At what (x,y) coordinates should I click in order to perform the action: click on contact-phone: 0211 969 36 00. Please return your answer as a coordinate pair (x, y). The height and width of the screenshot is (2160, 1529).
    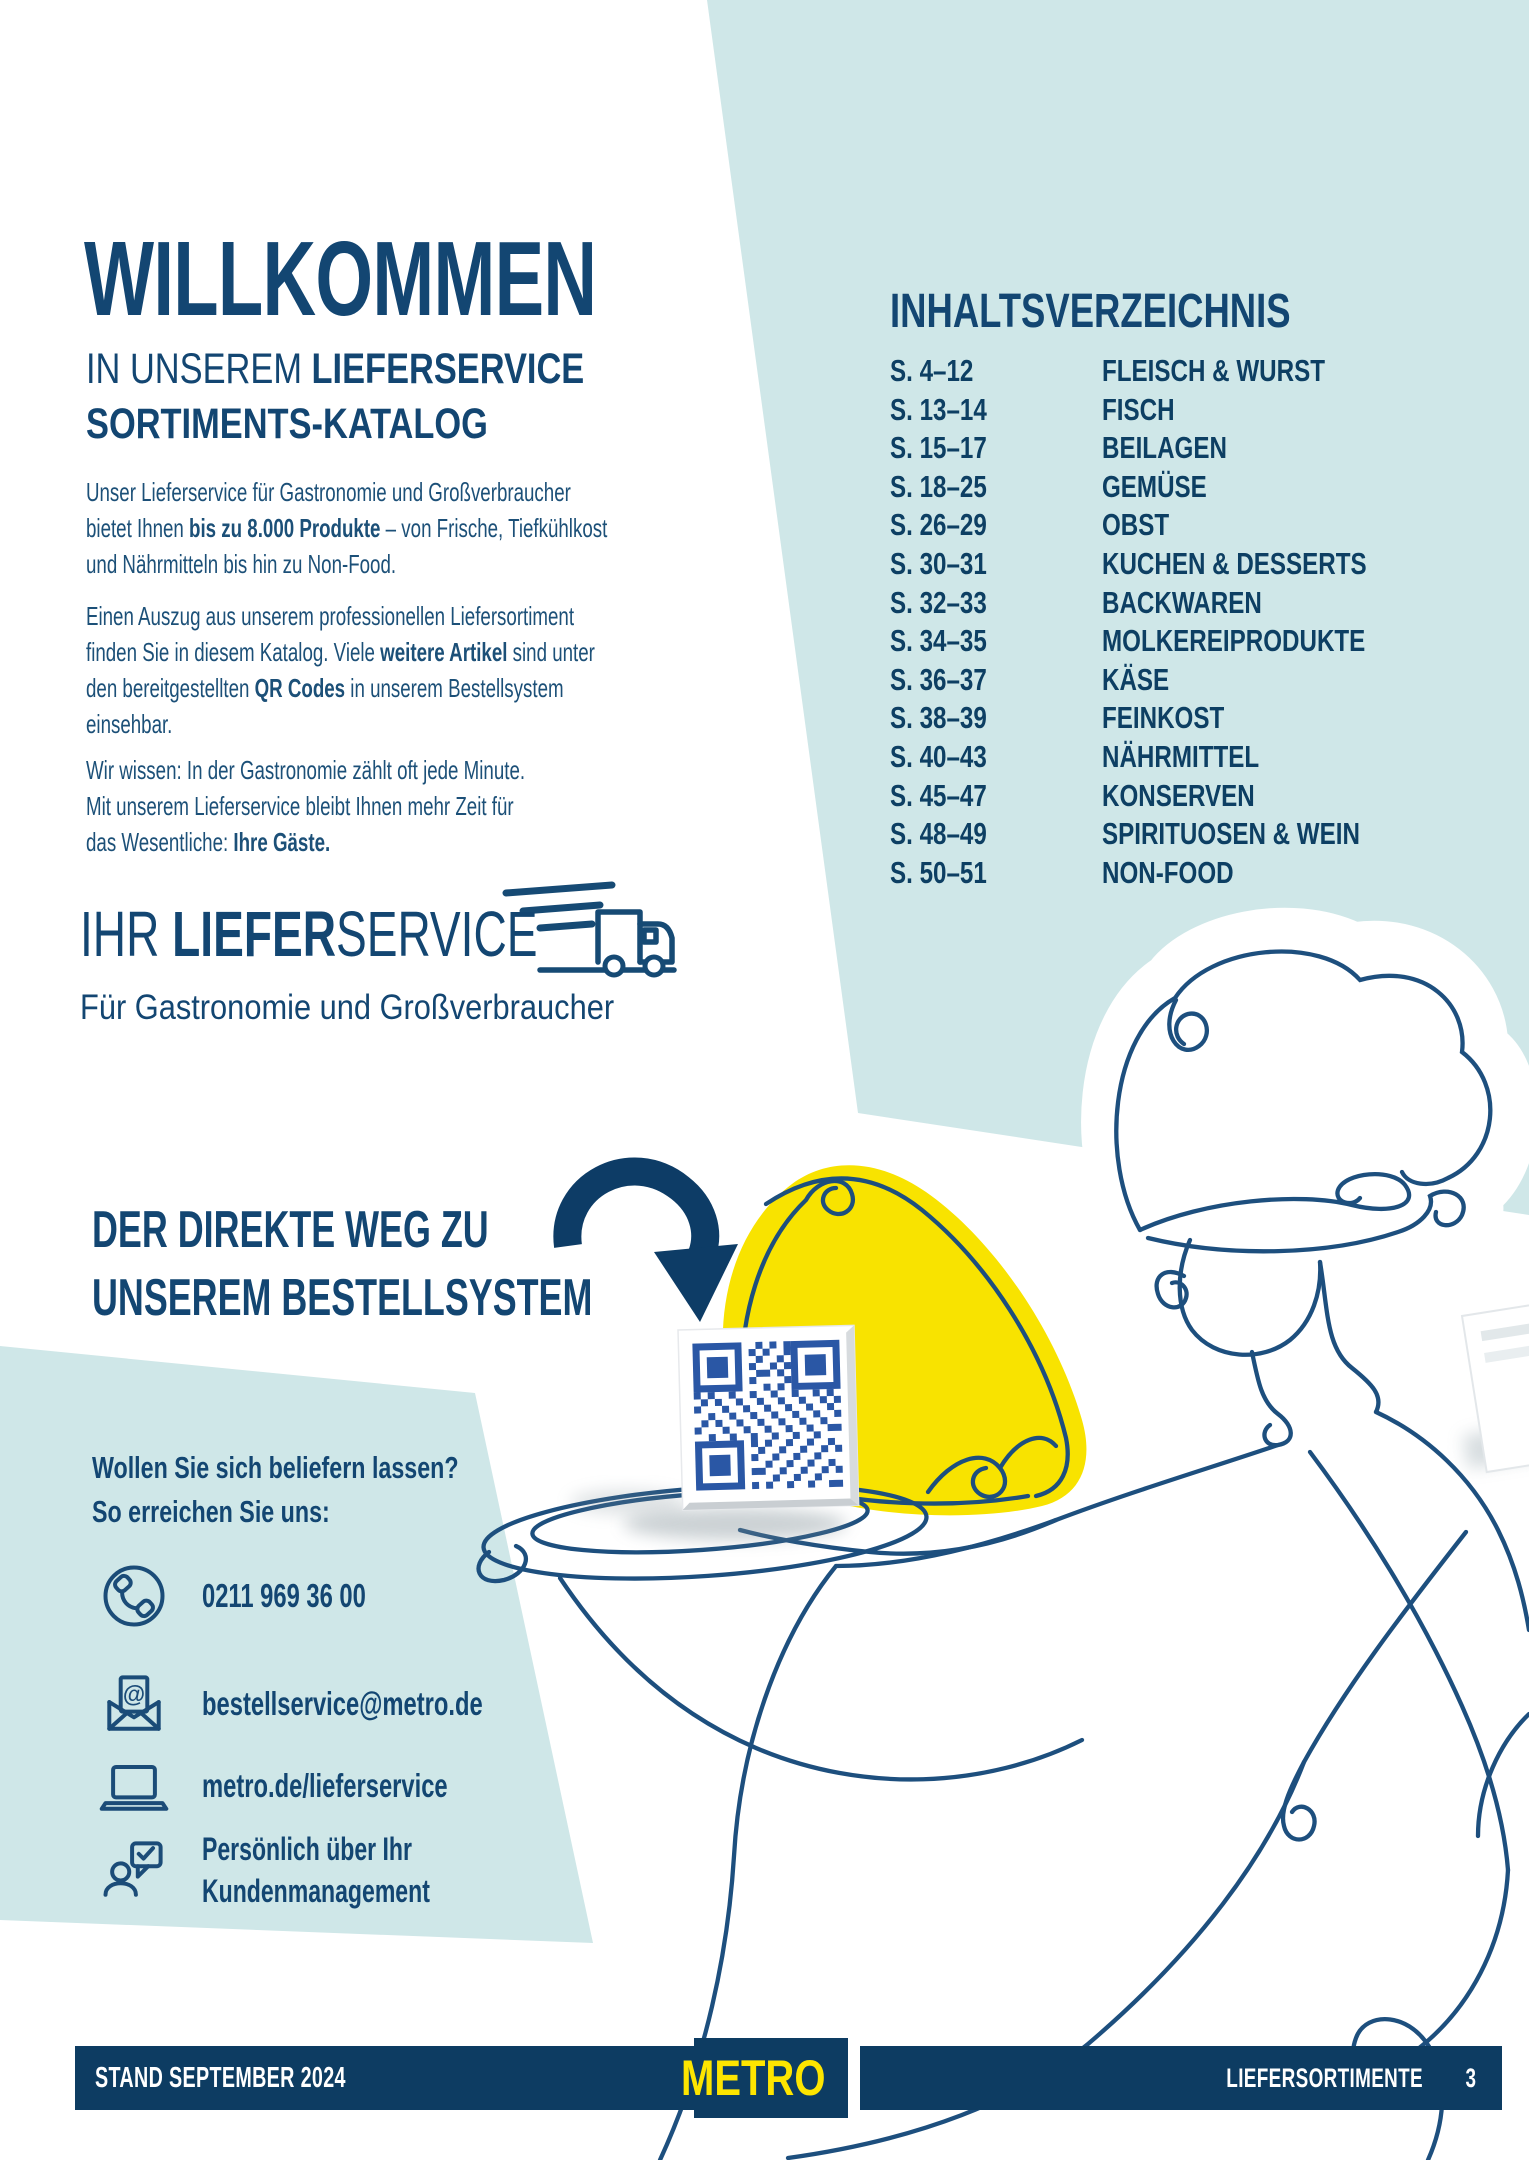
    Looking at the image, I should click on (284, 1595).